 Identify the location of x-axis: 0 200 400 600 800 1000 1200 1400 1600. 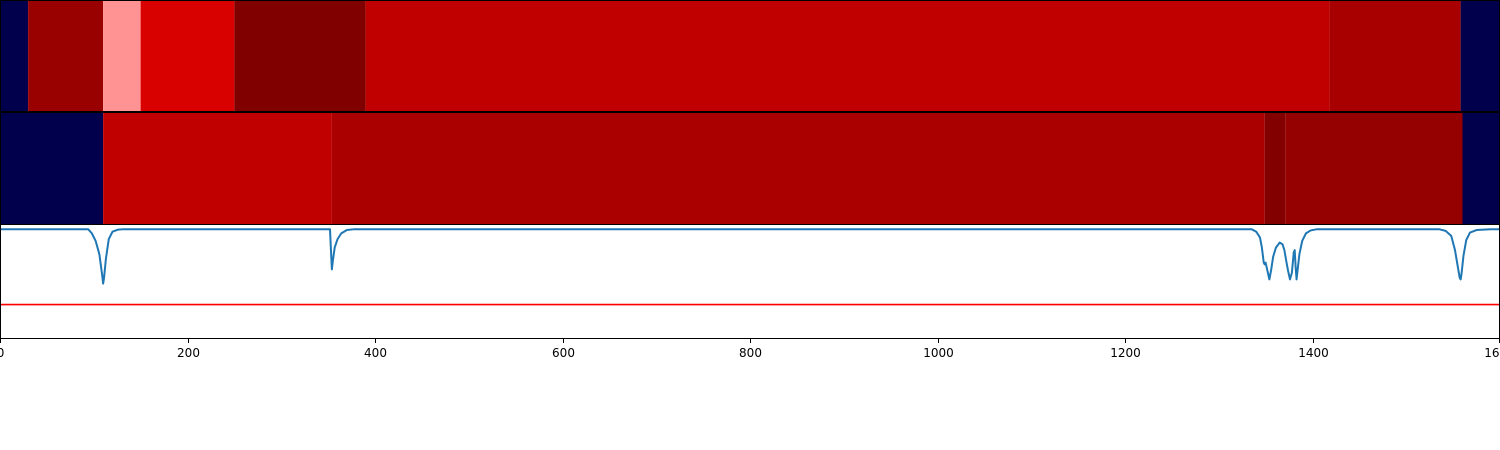
(750, 349).